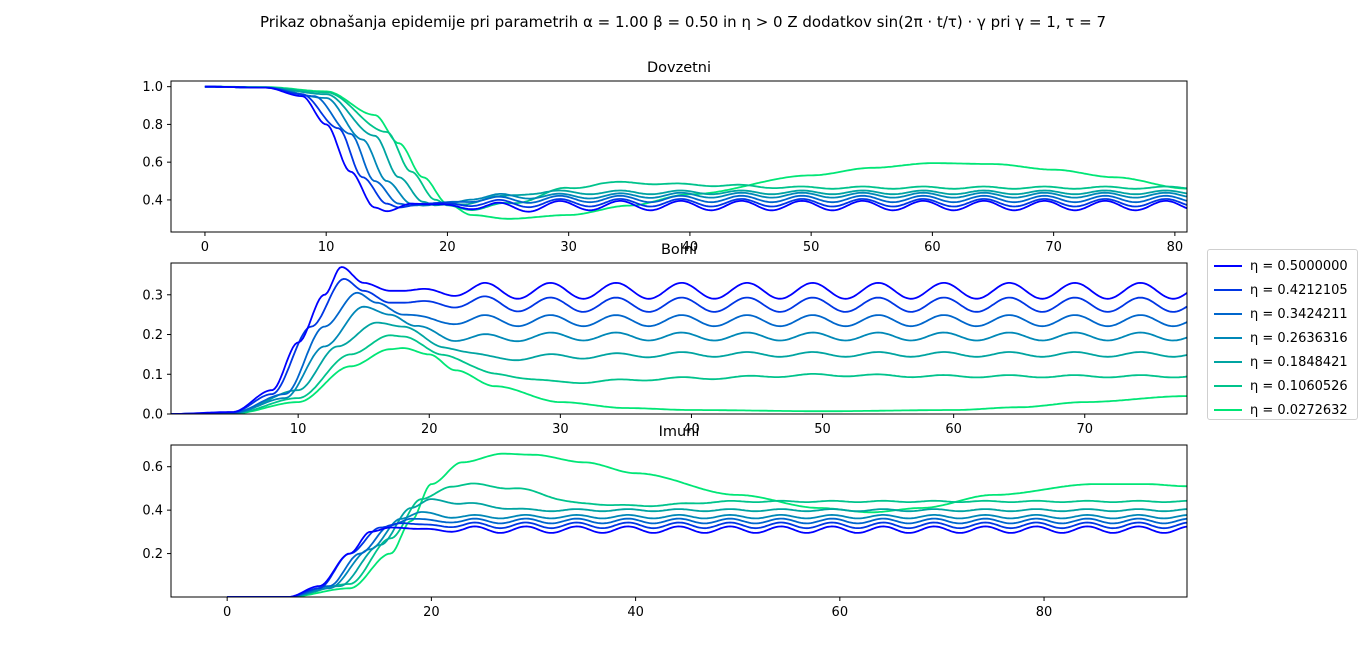 This screenshot has width=1366, height=671. Describe the element at coordinates (1299, 386) in the screenshot. I see `legend-label: η = 0.1060526` at that location.